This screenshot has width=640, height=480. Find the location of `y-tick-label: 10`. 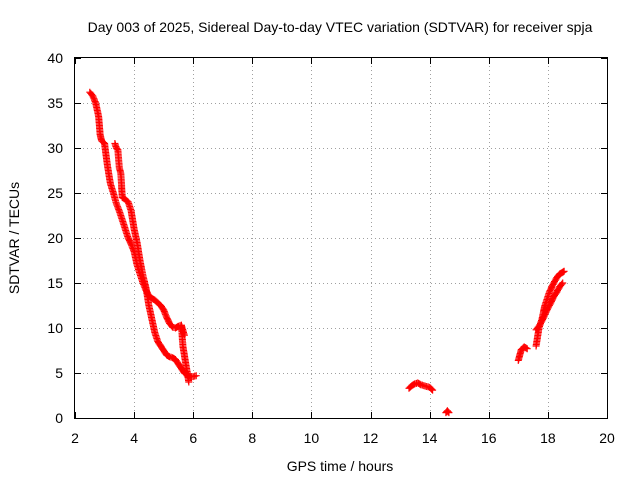

y-tick-label: 10 is located at coordinates (55, 328).